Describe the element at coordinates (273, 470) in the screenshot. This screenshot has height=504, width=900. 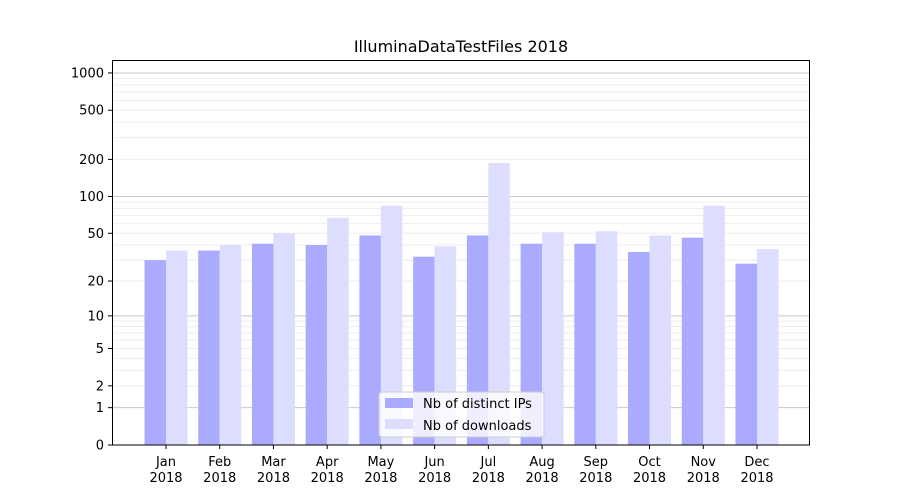
I see `x-tick-label: Mar 2018` at that location.